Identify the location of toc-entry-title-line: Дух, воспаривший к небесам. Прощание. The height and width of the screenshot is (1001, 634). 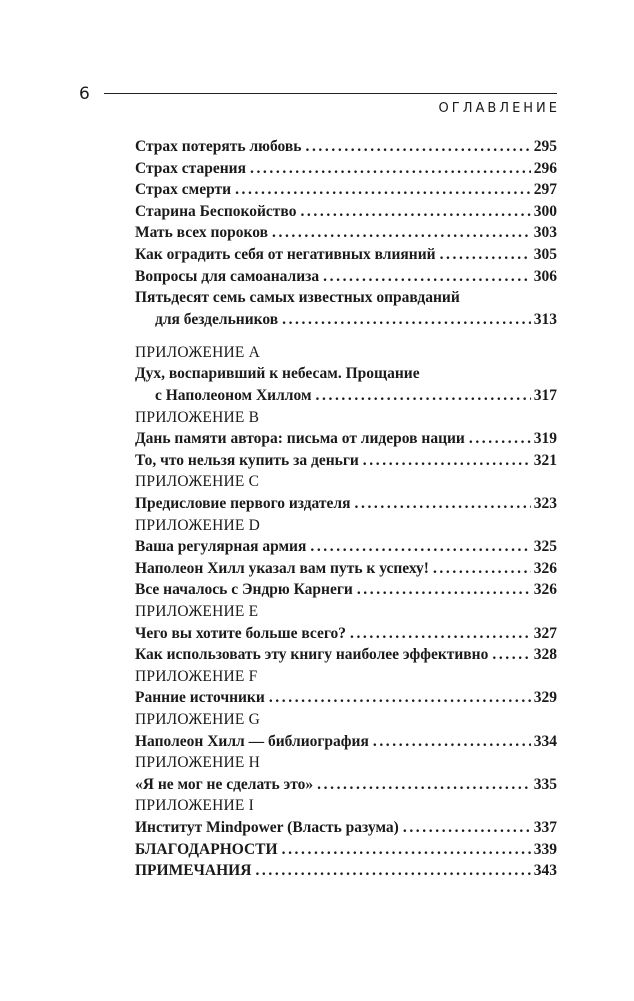
(277, 374).